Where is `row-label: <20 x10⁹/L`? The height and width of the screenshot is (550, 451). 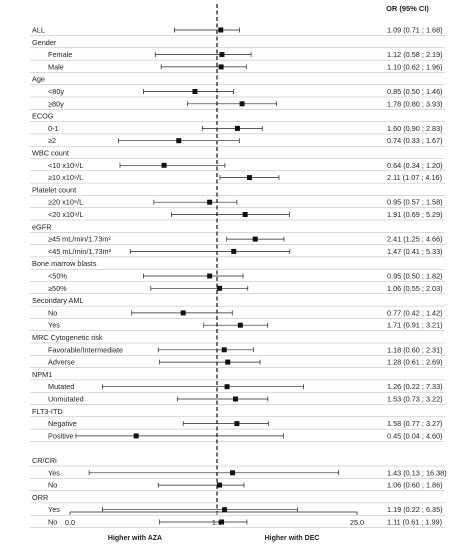 row-label: <20 x10⁹/L is located at coordinates (65, 214).